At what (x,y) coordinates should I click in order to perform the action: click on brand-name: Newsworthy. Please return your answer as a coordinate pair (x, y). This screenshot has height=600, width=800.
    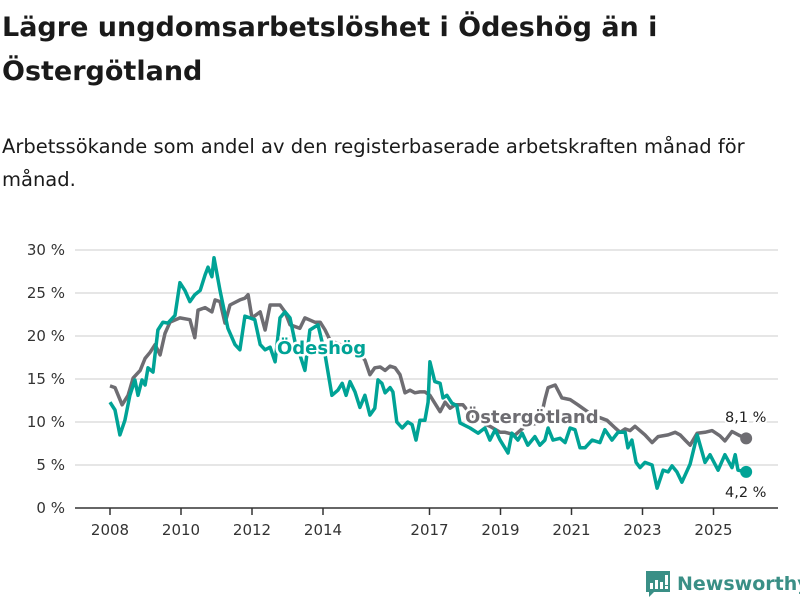
    Looking at the image, I should click on (738, 584).